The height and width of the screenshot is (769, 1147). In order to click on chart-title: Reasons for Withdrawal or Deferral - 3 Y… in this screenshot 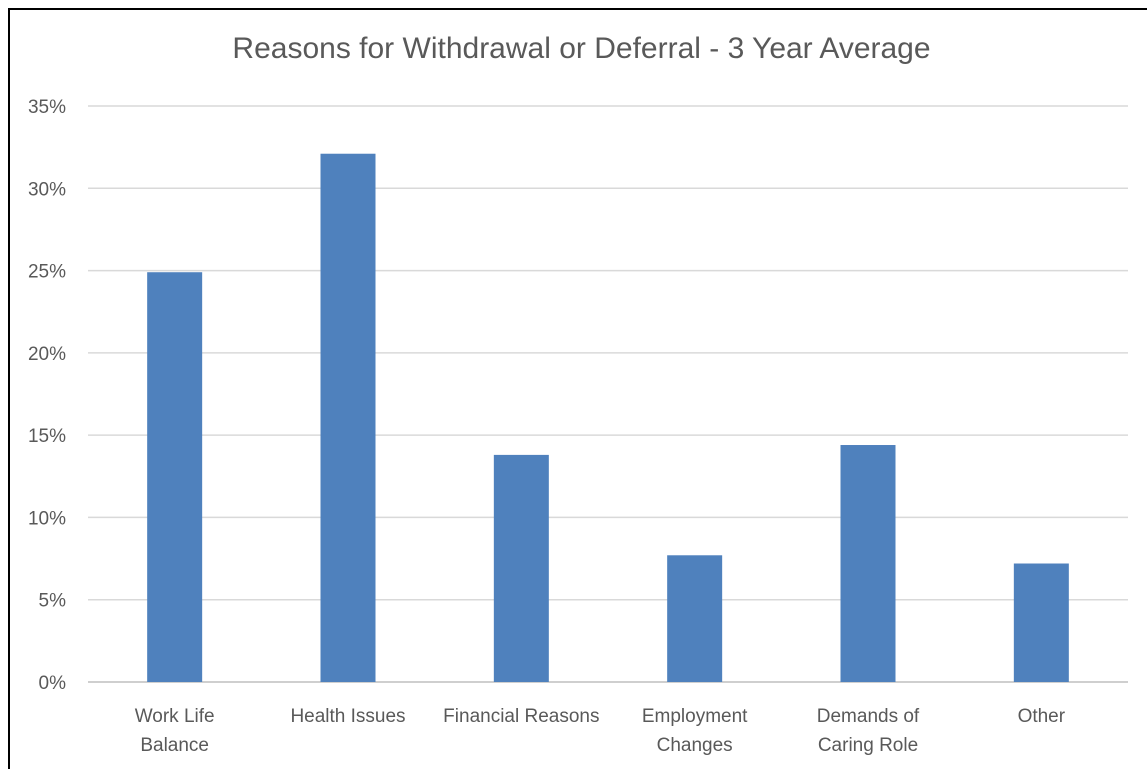, I will do `click(581, 48)`.